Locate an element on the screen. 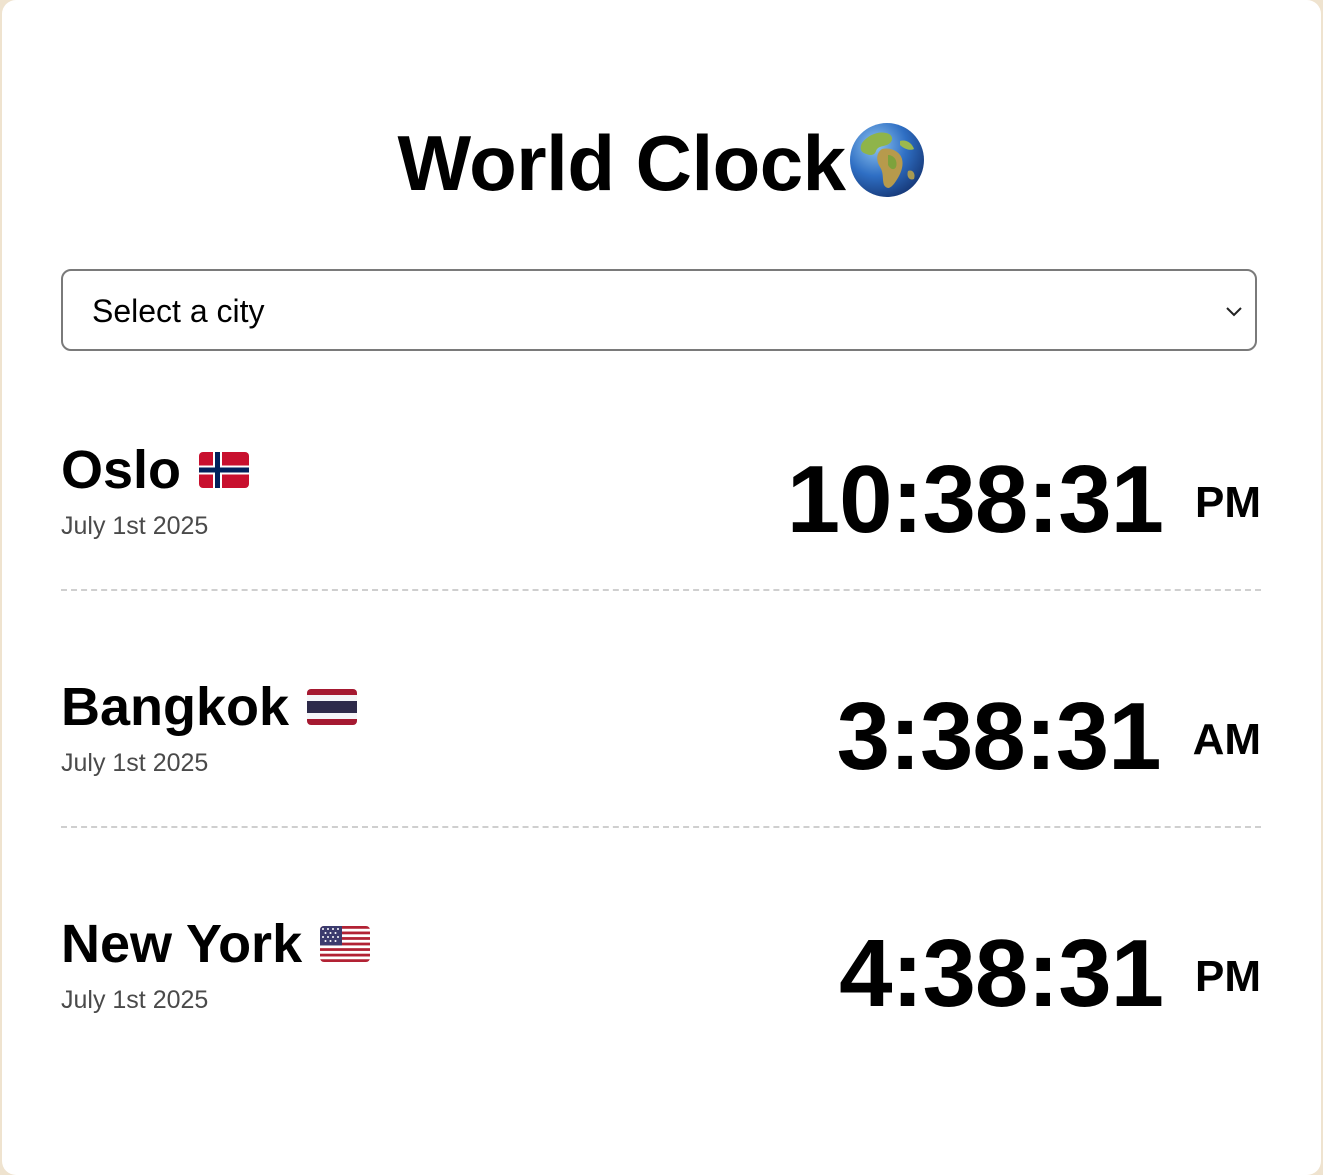 The width and height of the screenshot is (1323, 1175). time-value: 4:38:31 is located at coordinates (1001, 973).